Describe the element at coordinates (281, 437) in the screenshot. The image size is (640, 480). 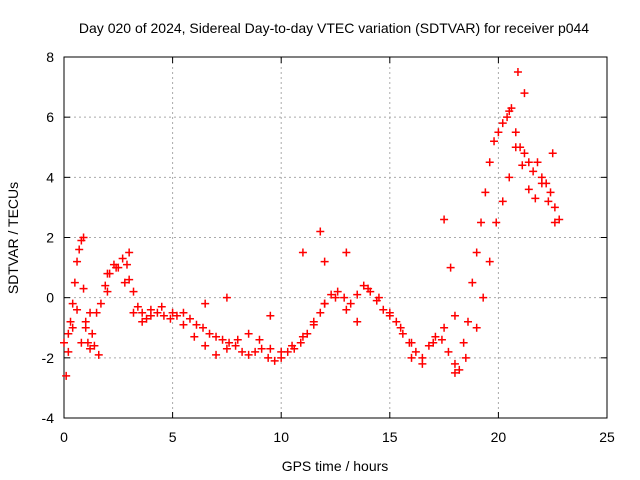
I see `x-tick-label: 10` at that location.